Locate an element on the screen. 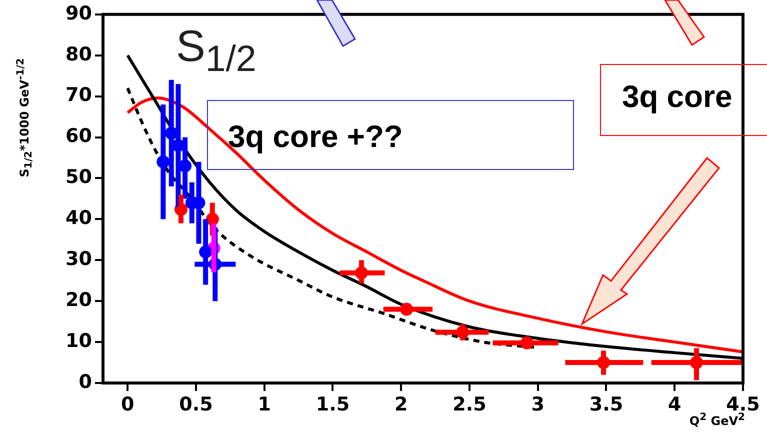 This screenshot has height=434, width=767. y-tick-label: 20 is located at coordinates (79, 300).